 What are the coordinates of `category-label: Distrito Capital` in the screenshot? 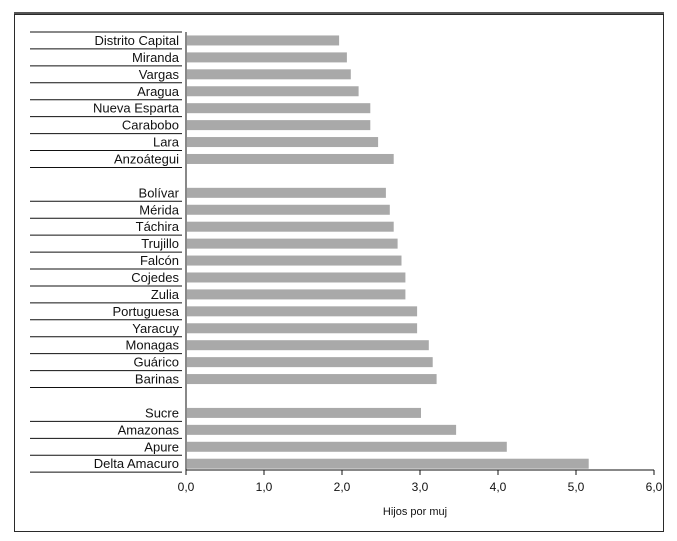 It's located at (136, 40).